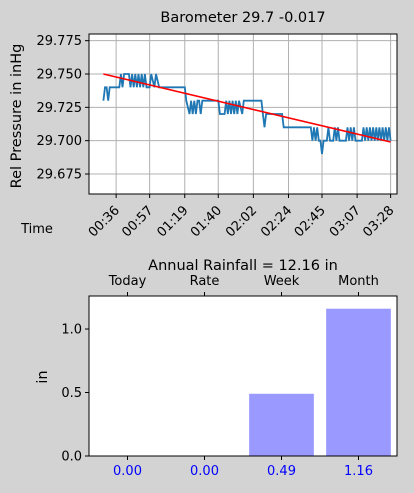 The height and width of the screenshot is (493, 414). I want to click on rainfall-category-labels: Today Rate Week Month, so click(243, 285).